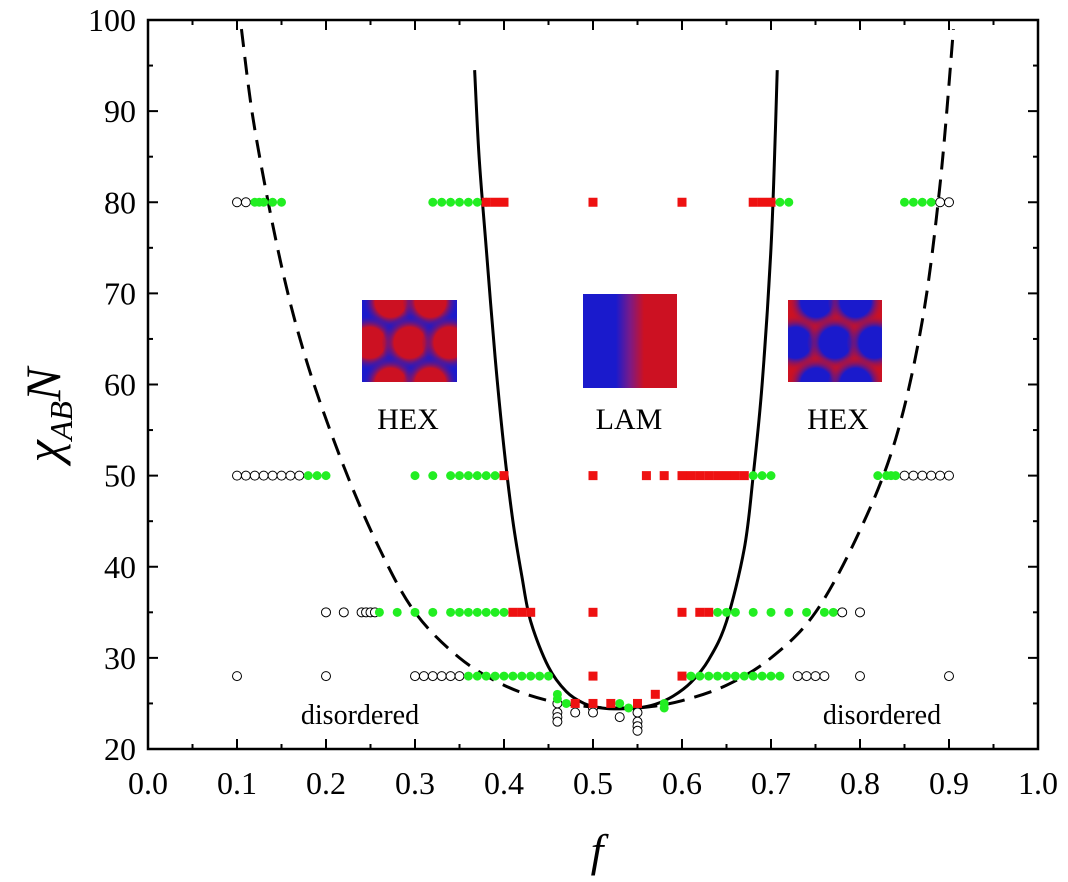 This screenshot has height=882, width=1068. Describe the element at coordinates (120, 293) in the screenshot. I see `y-tick-label: 70` at that location.